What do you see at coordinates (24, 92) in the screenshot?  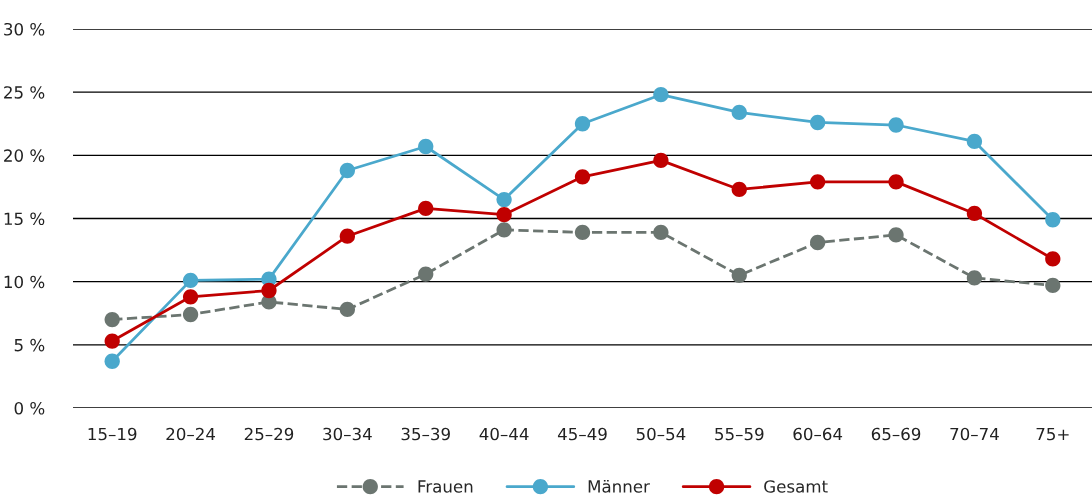 I see `y-tick-label: 25 %` at bounding box center [24, 92].